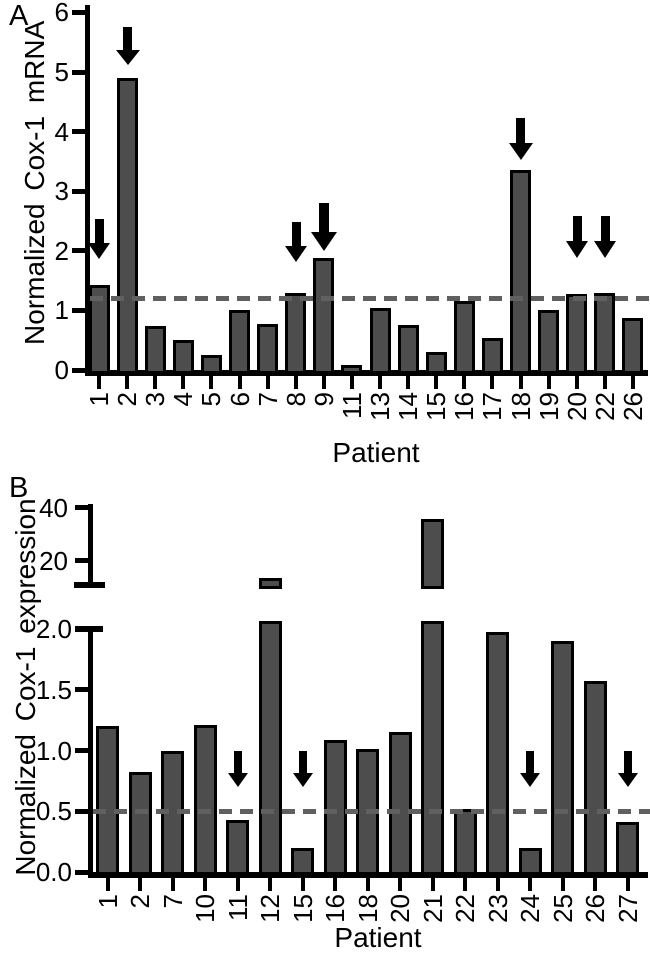  I want to click on panel-b-upper-y-axis-line, so click(90, 546).